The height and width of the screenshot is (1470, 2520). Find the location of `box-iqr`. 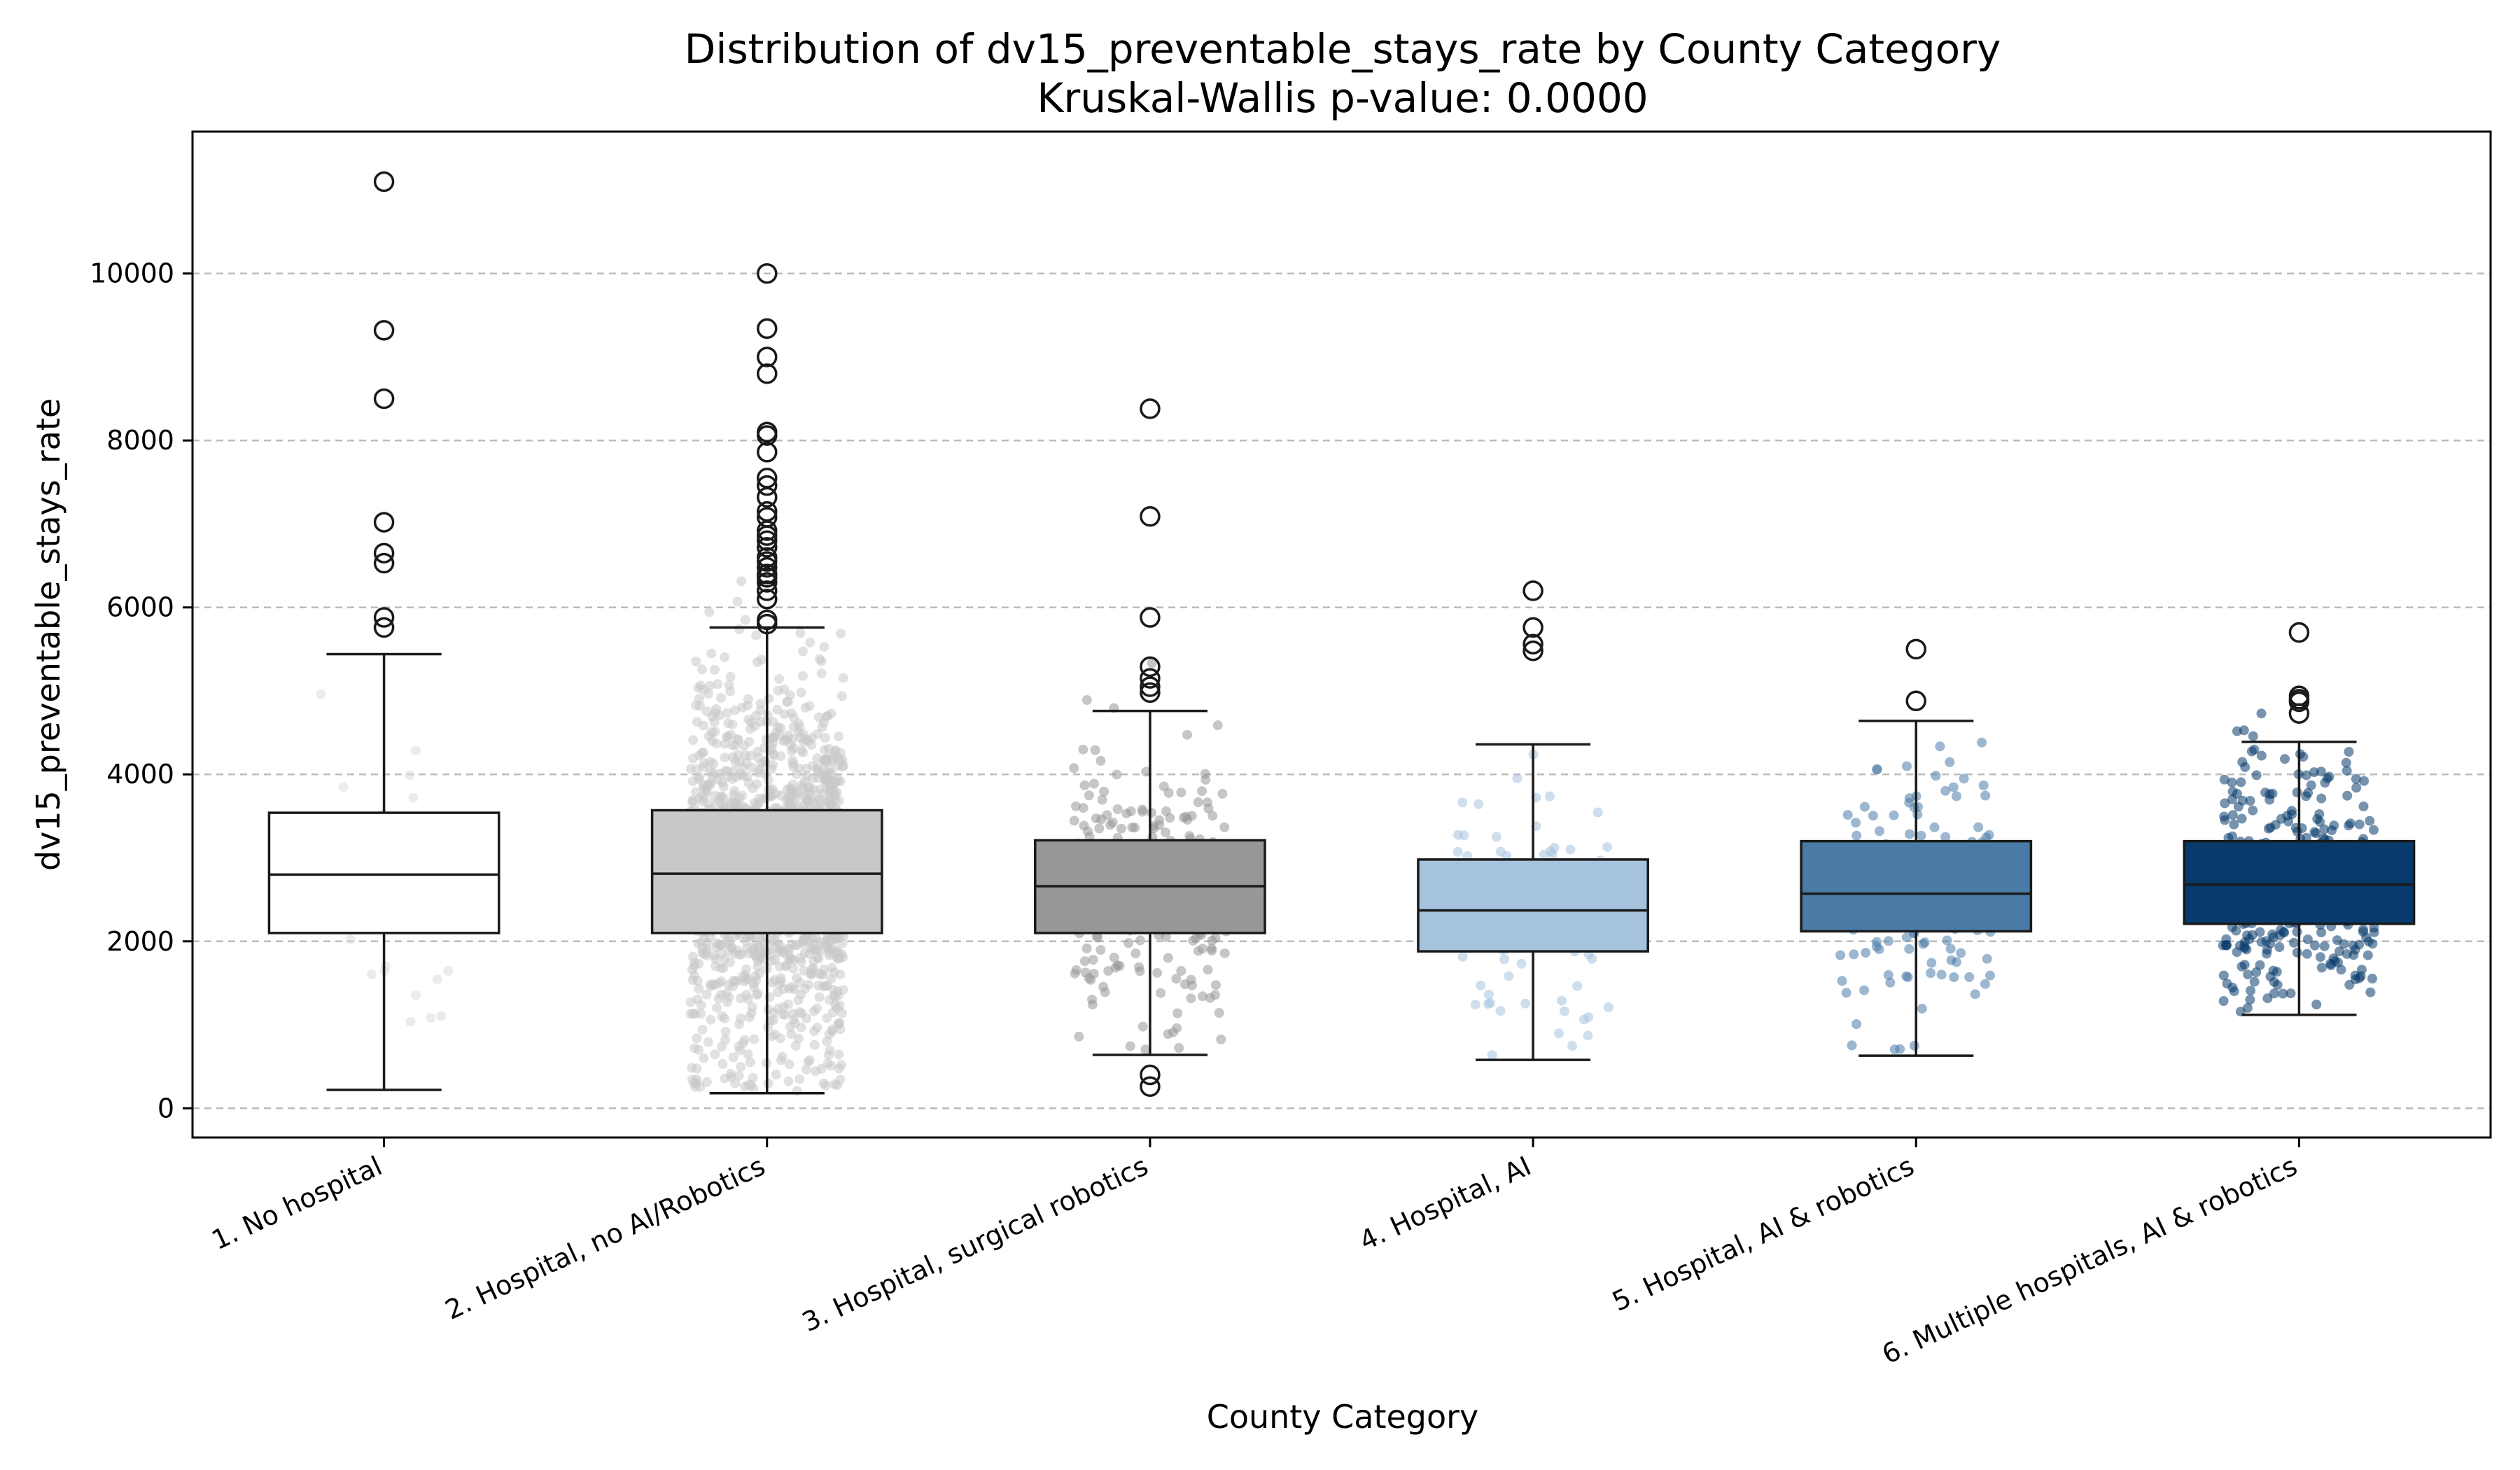

box-iqr is located at coordinates (766, 871).